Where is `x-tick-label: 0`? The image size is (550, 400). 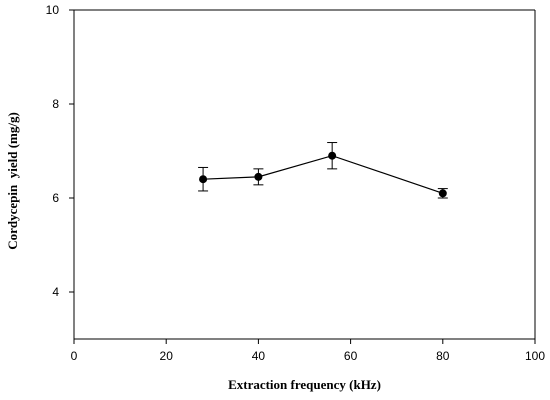
x-tick-label: 0 is located at coordinates (74, 356).